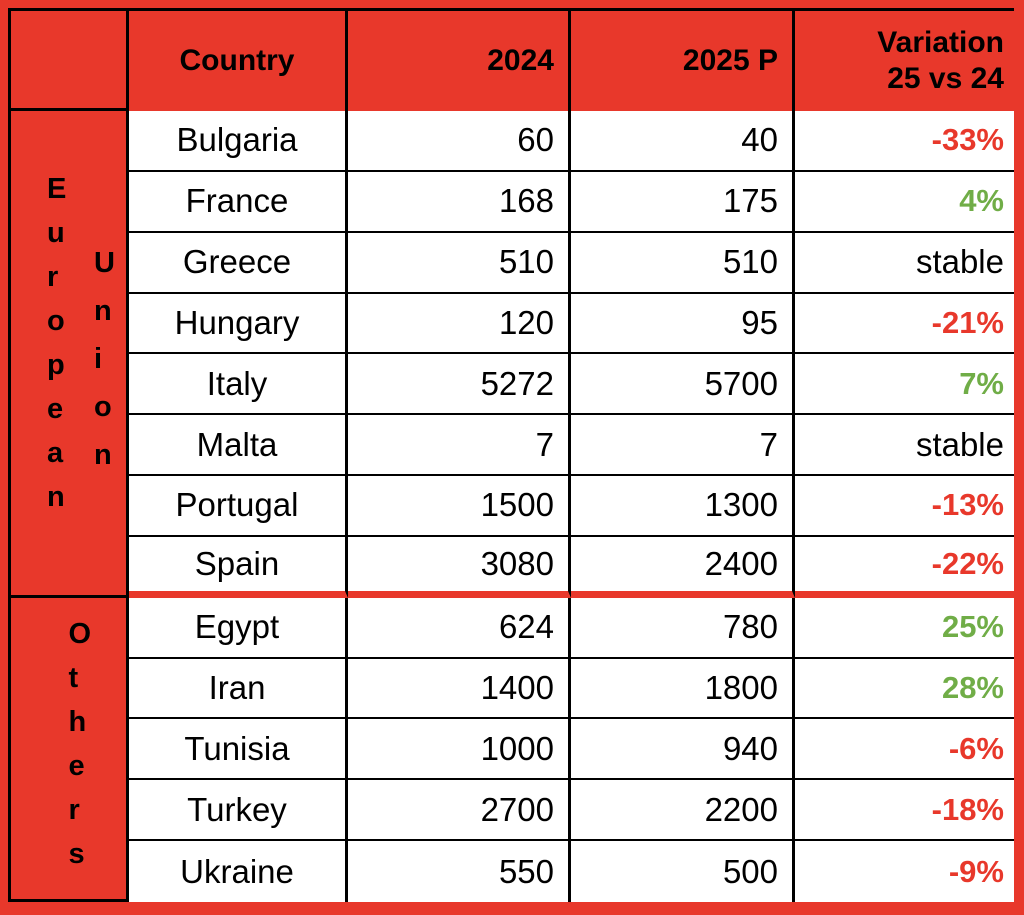 Image resolution: width=1024 pixels, height=915 pixels. What do you see at coordinates (459, 141) in the screenshot?
I see `value-2024-cell: 60` at bounding box center [459, 141].